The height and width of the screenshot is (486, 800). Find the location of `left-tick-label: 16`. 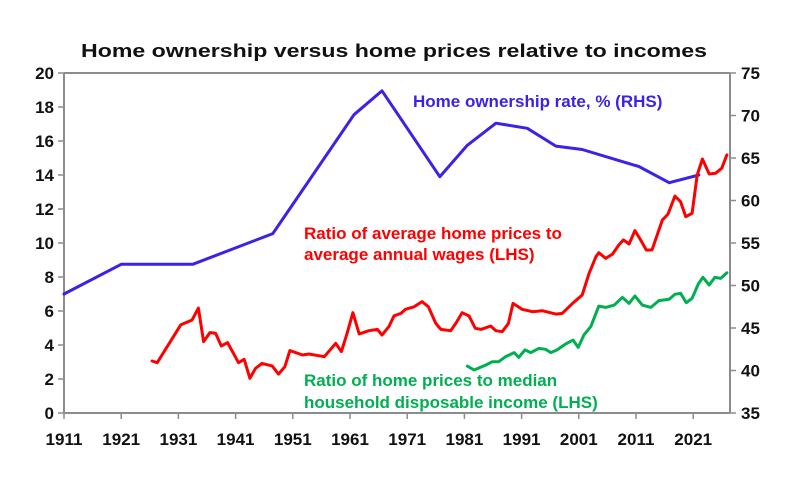

left-tick-label: 16 is located at coordinates (44, 141).